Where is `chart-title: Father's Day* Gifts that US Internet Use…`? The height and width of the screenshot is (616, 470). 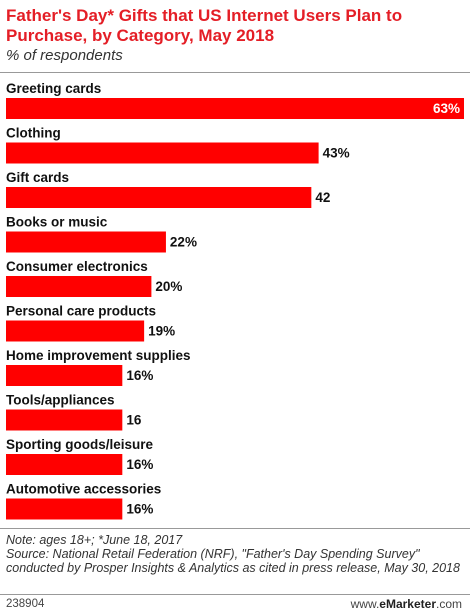 chart-title: Father's Day* Gifts that US Internet Use… is located at coordinates (204, 25).